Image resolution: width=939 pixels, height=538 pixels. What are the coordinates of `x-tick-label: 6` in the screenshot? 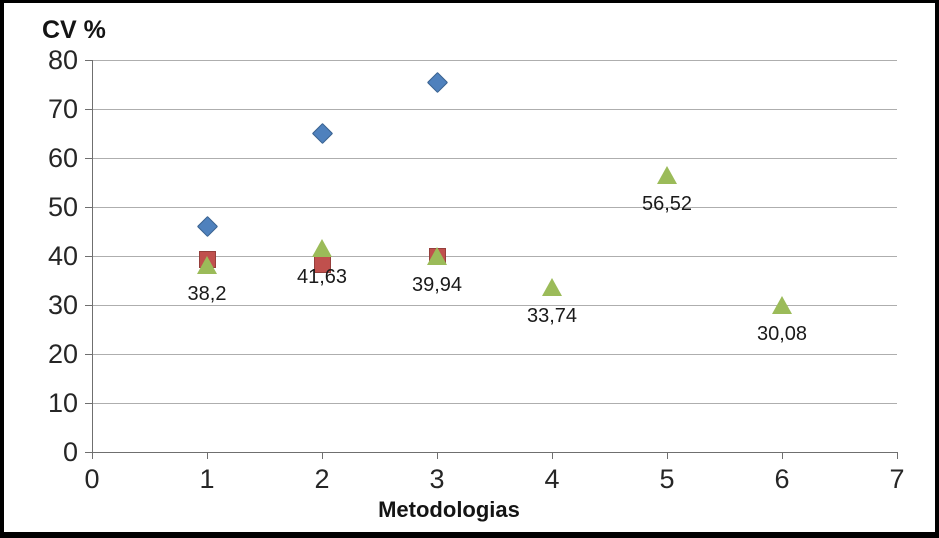 It's located at (782, 479).